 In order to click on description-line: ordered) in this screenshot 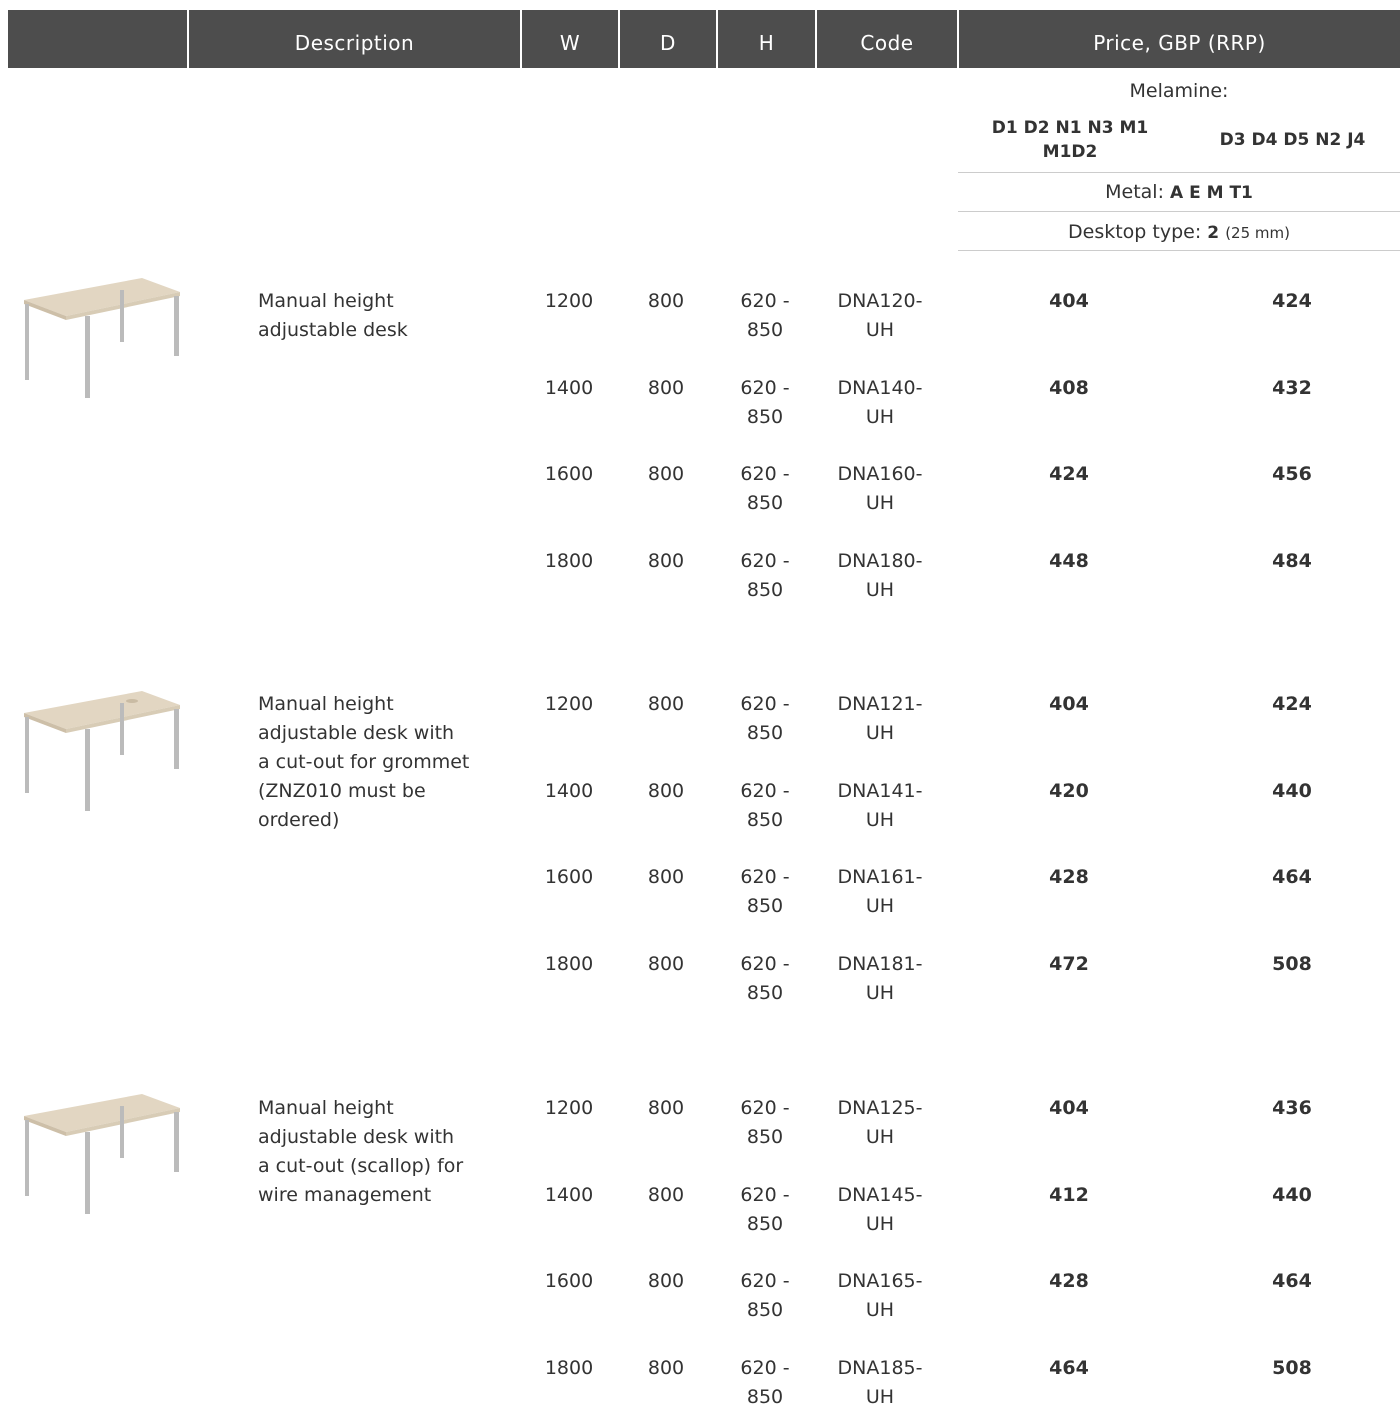, I will do `click(299, 820)`.